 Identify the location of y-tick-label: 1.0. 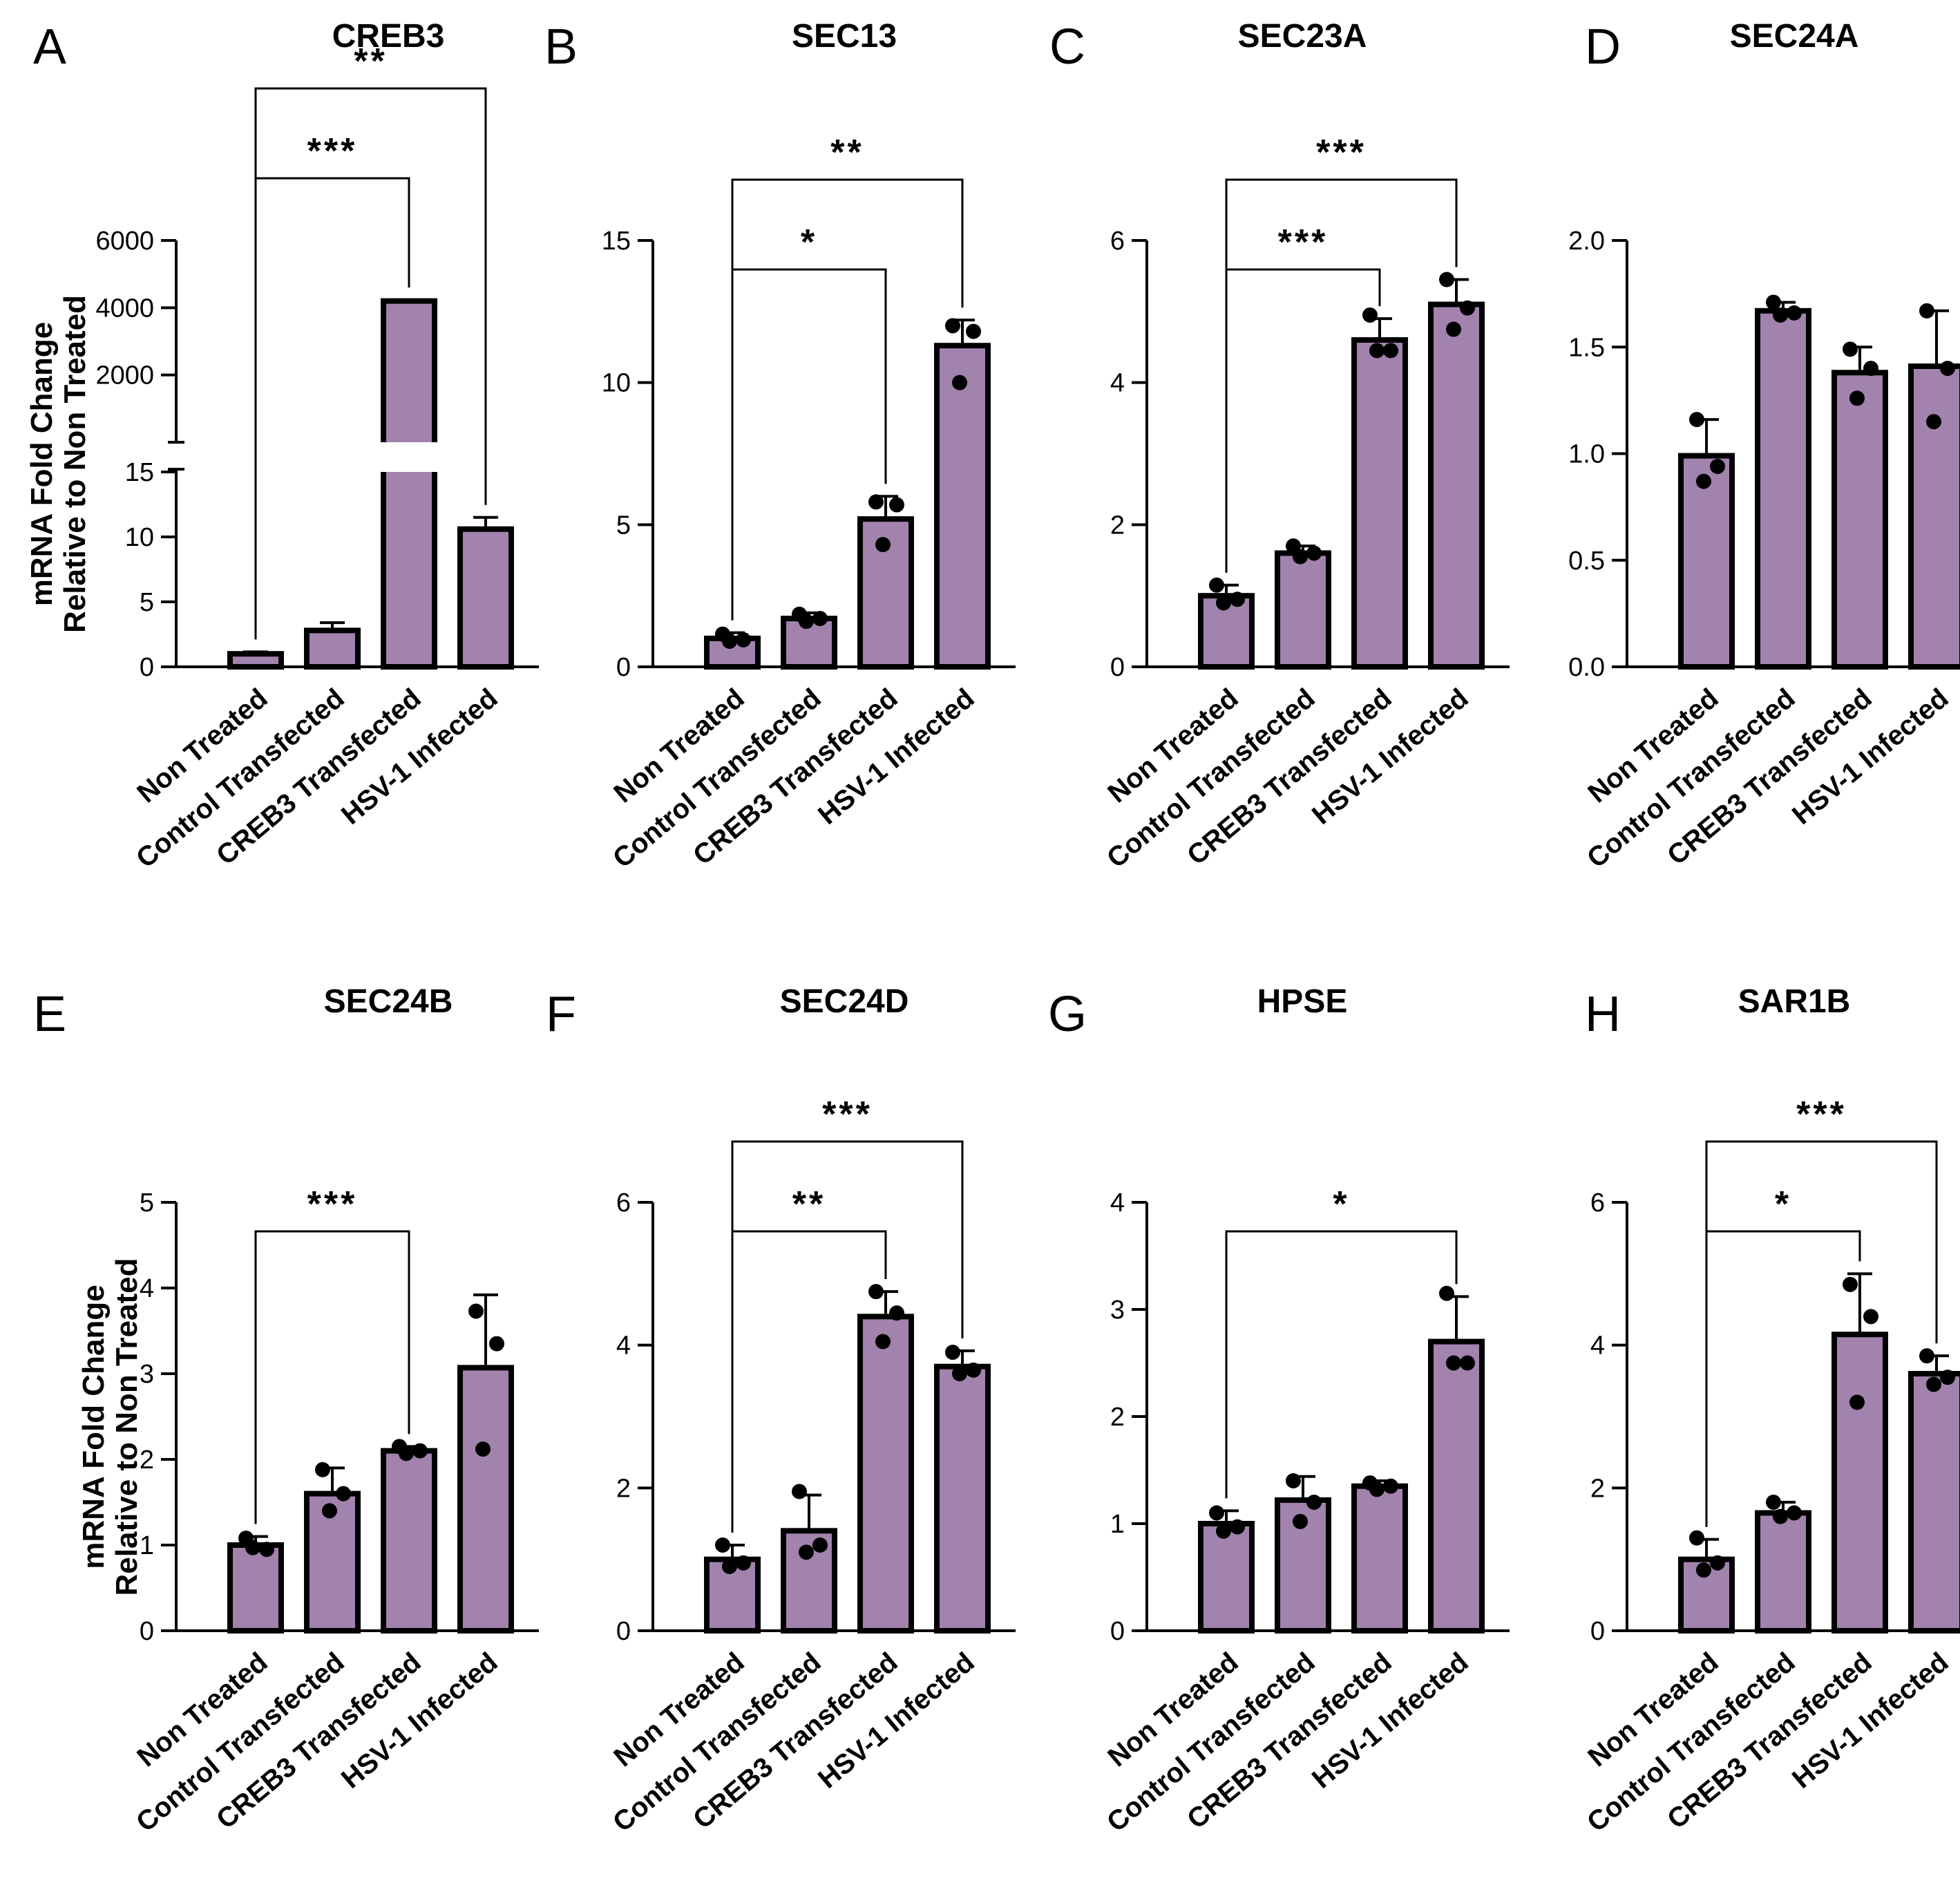
(1587, 454).